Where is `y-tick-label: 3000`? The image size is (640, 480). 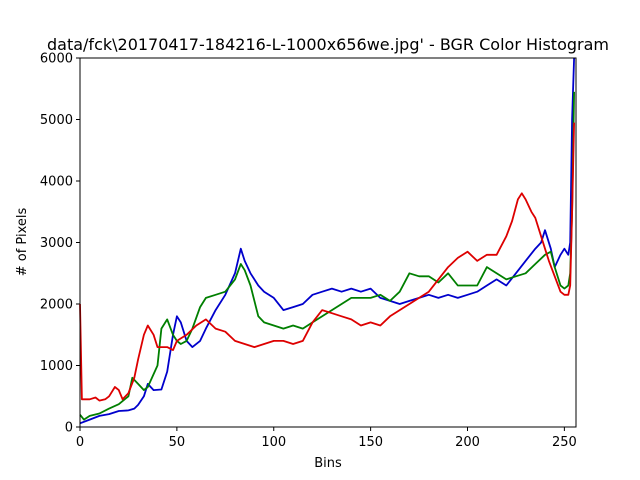
y-tick-label: 3000 is located at coordinates (56, 243).